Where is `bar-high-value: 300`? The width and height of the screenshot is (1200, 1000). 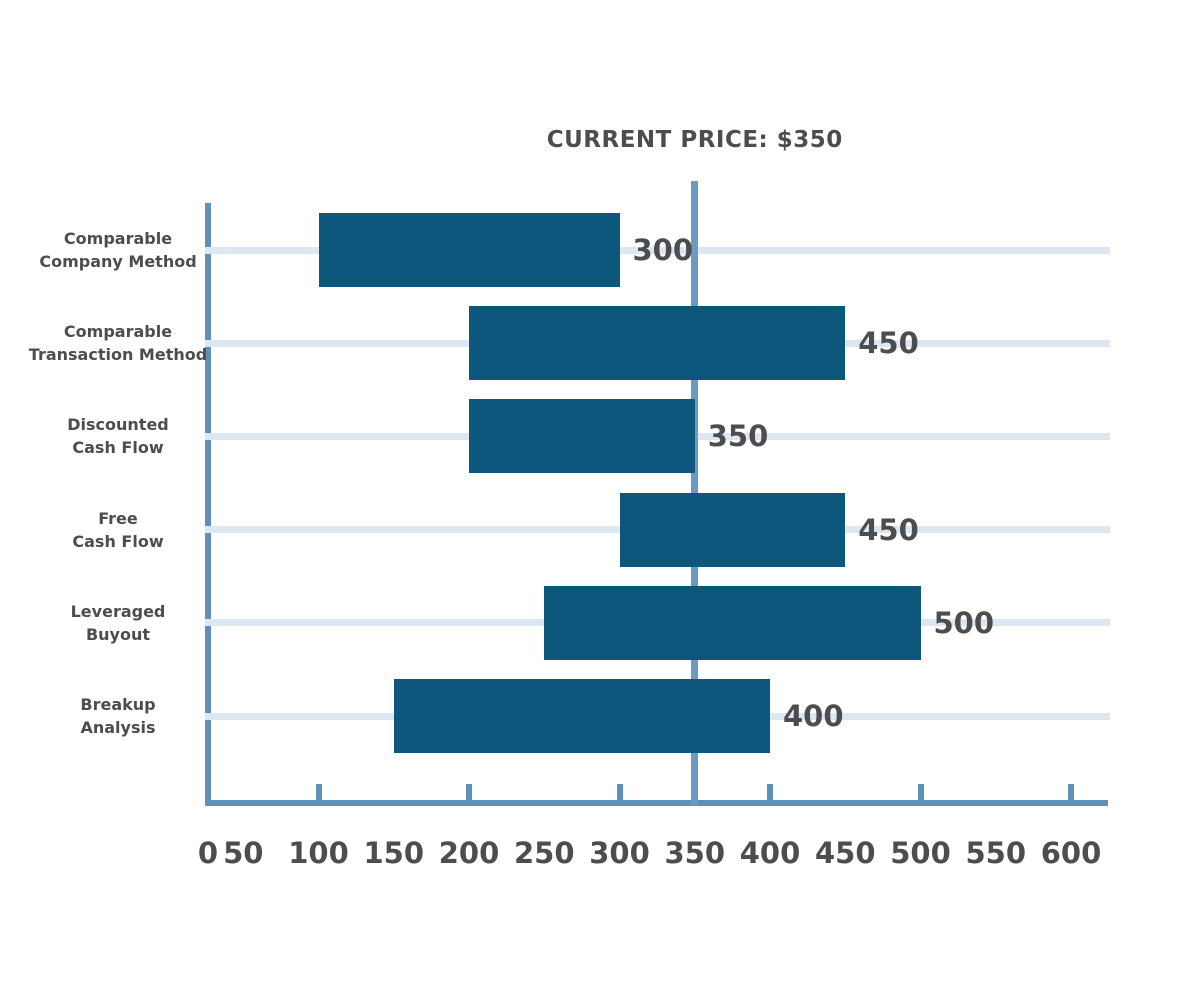 bar-high-value: 300 is located at coordinates (663, 250).